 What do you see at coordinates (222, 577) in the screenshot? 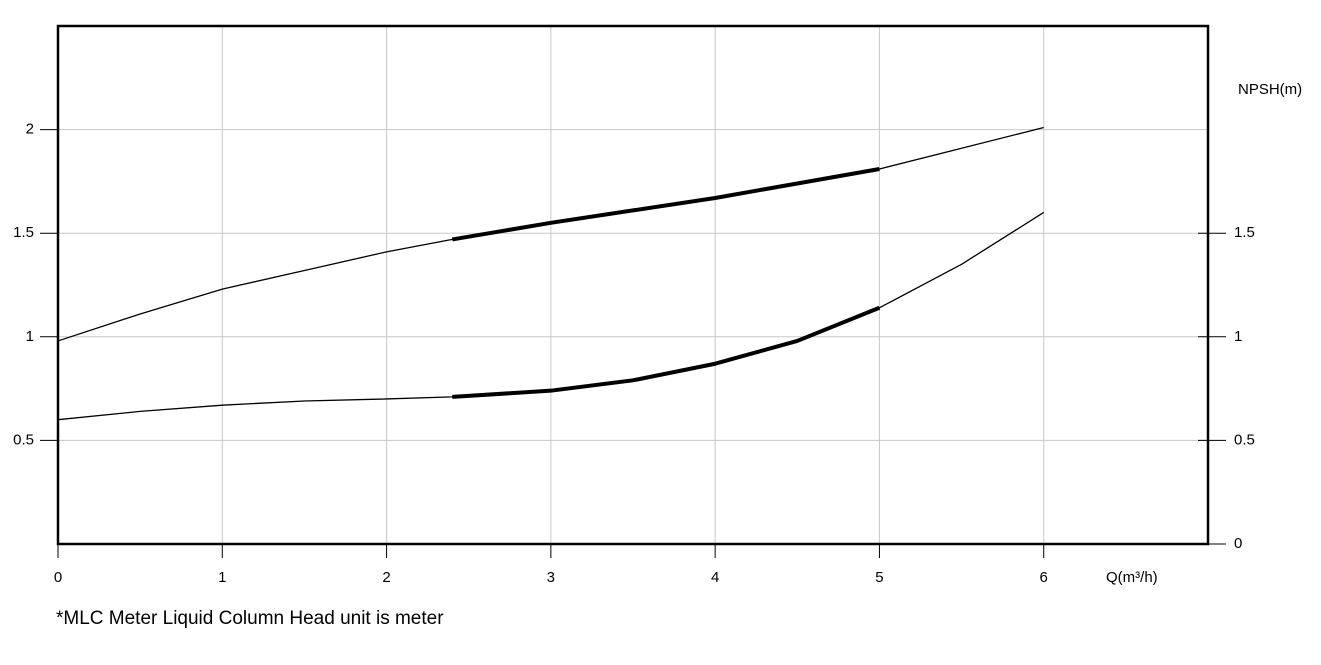
I see `x-tick-label: 1` at bounding box center [222, 577].